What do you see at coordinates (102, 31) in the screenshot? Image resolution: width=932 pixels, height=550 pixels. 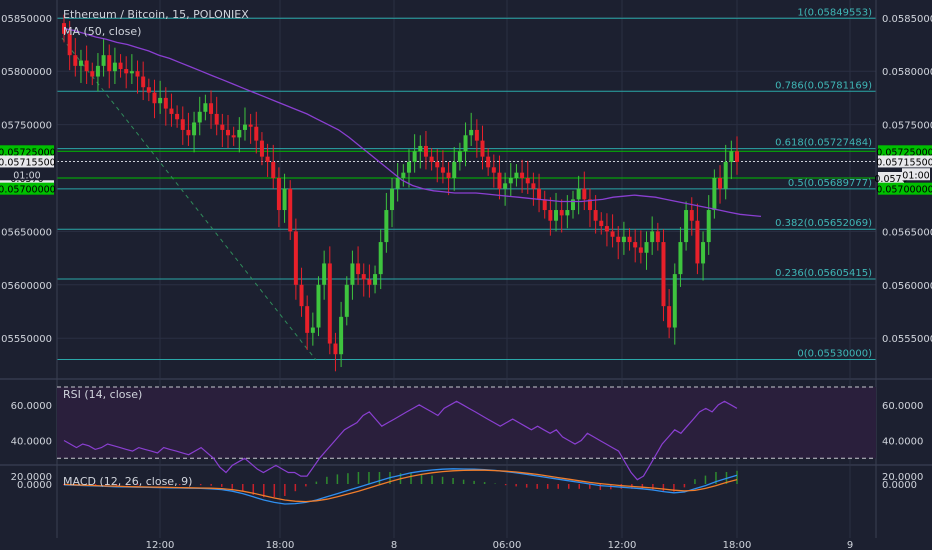 I see `ma-legend: MA (50, close)` at bounding box center [102, 31].